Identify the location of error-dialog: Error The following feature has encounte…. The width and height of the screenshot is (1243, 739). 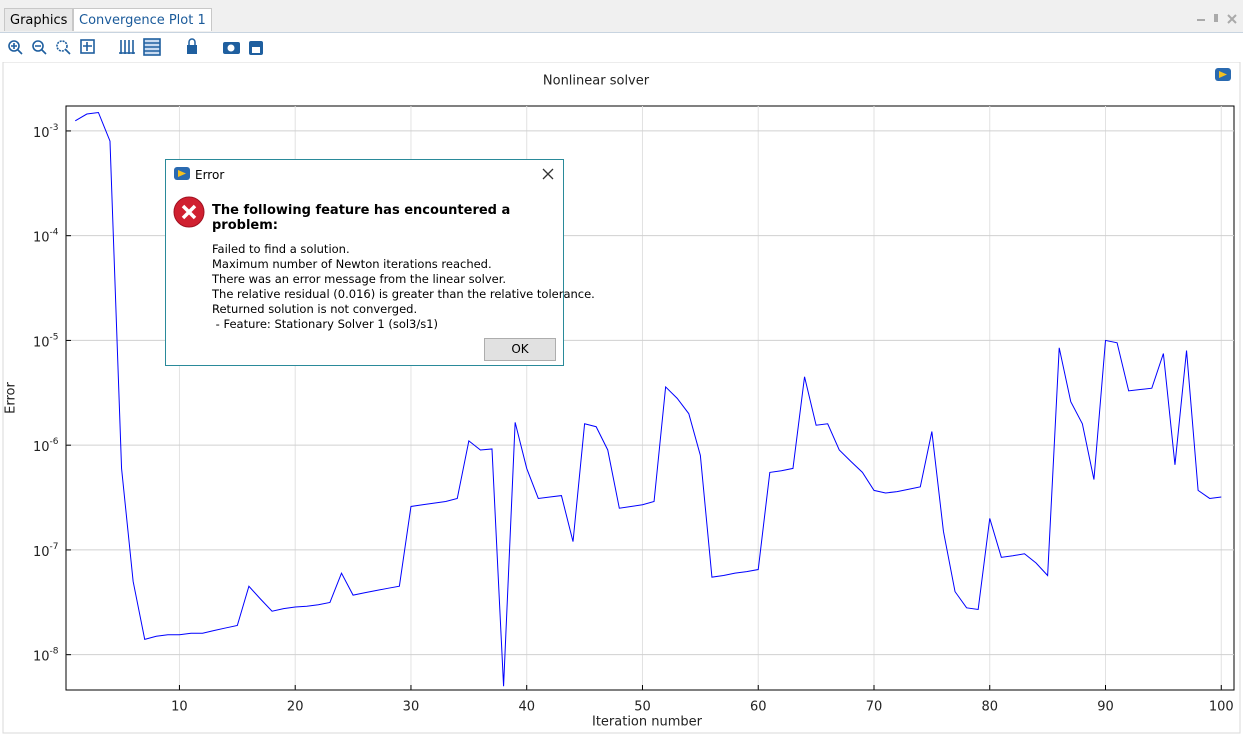
(380, 262).